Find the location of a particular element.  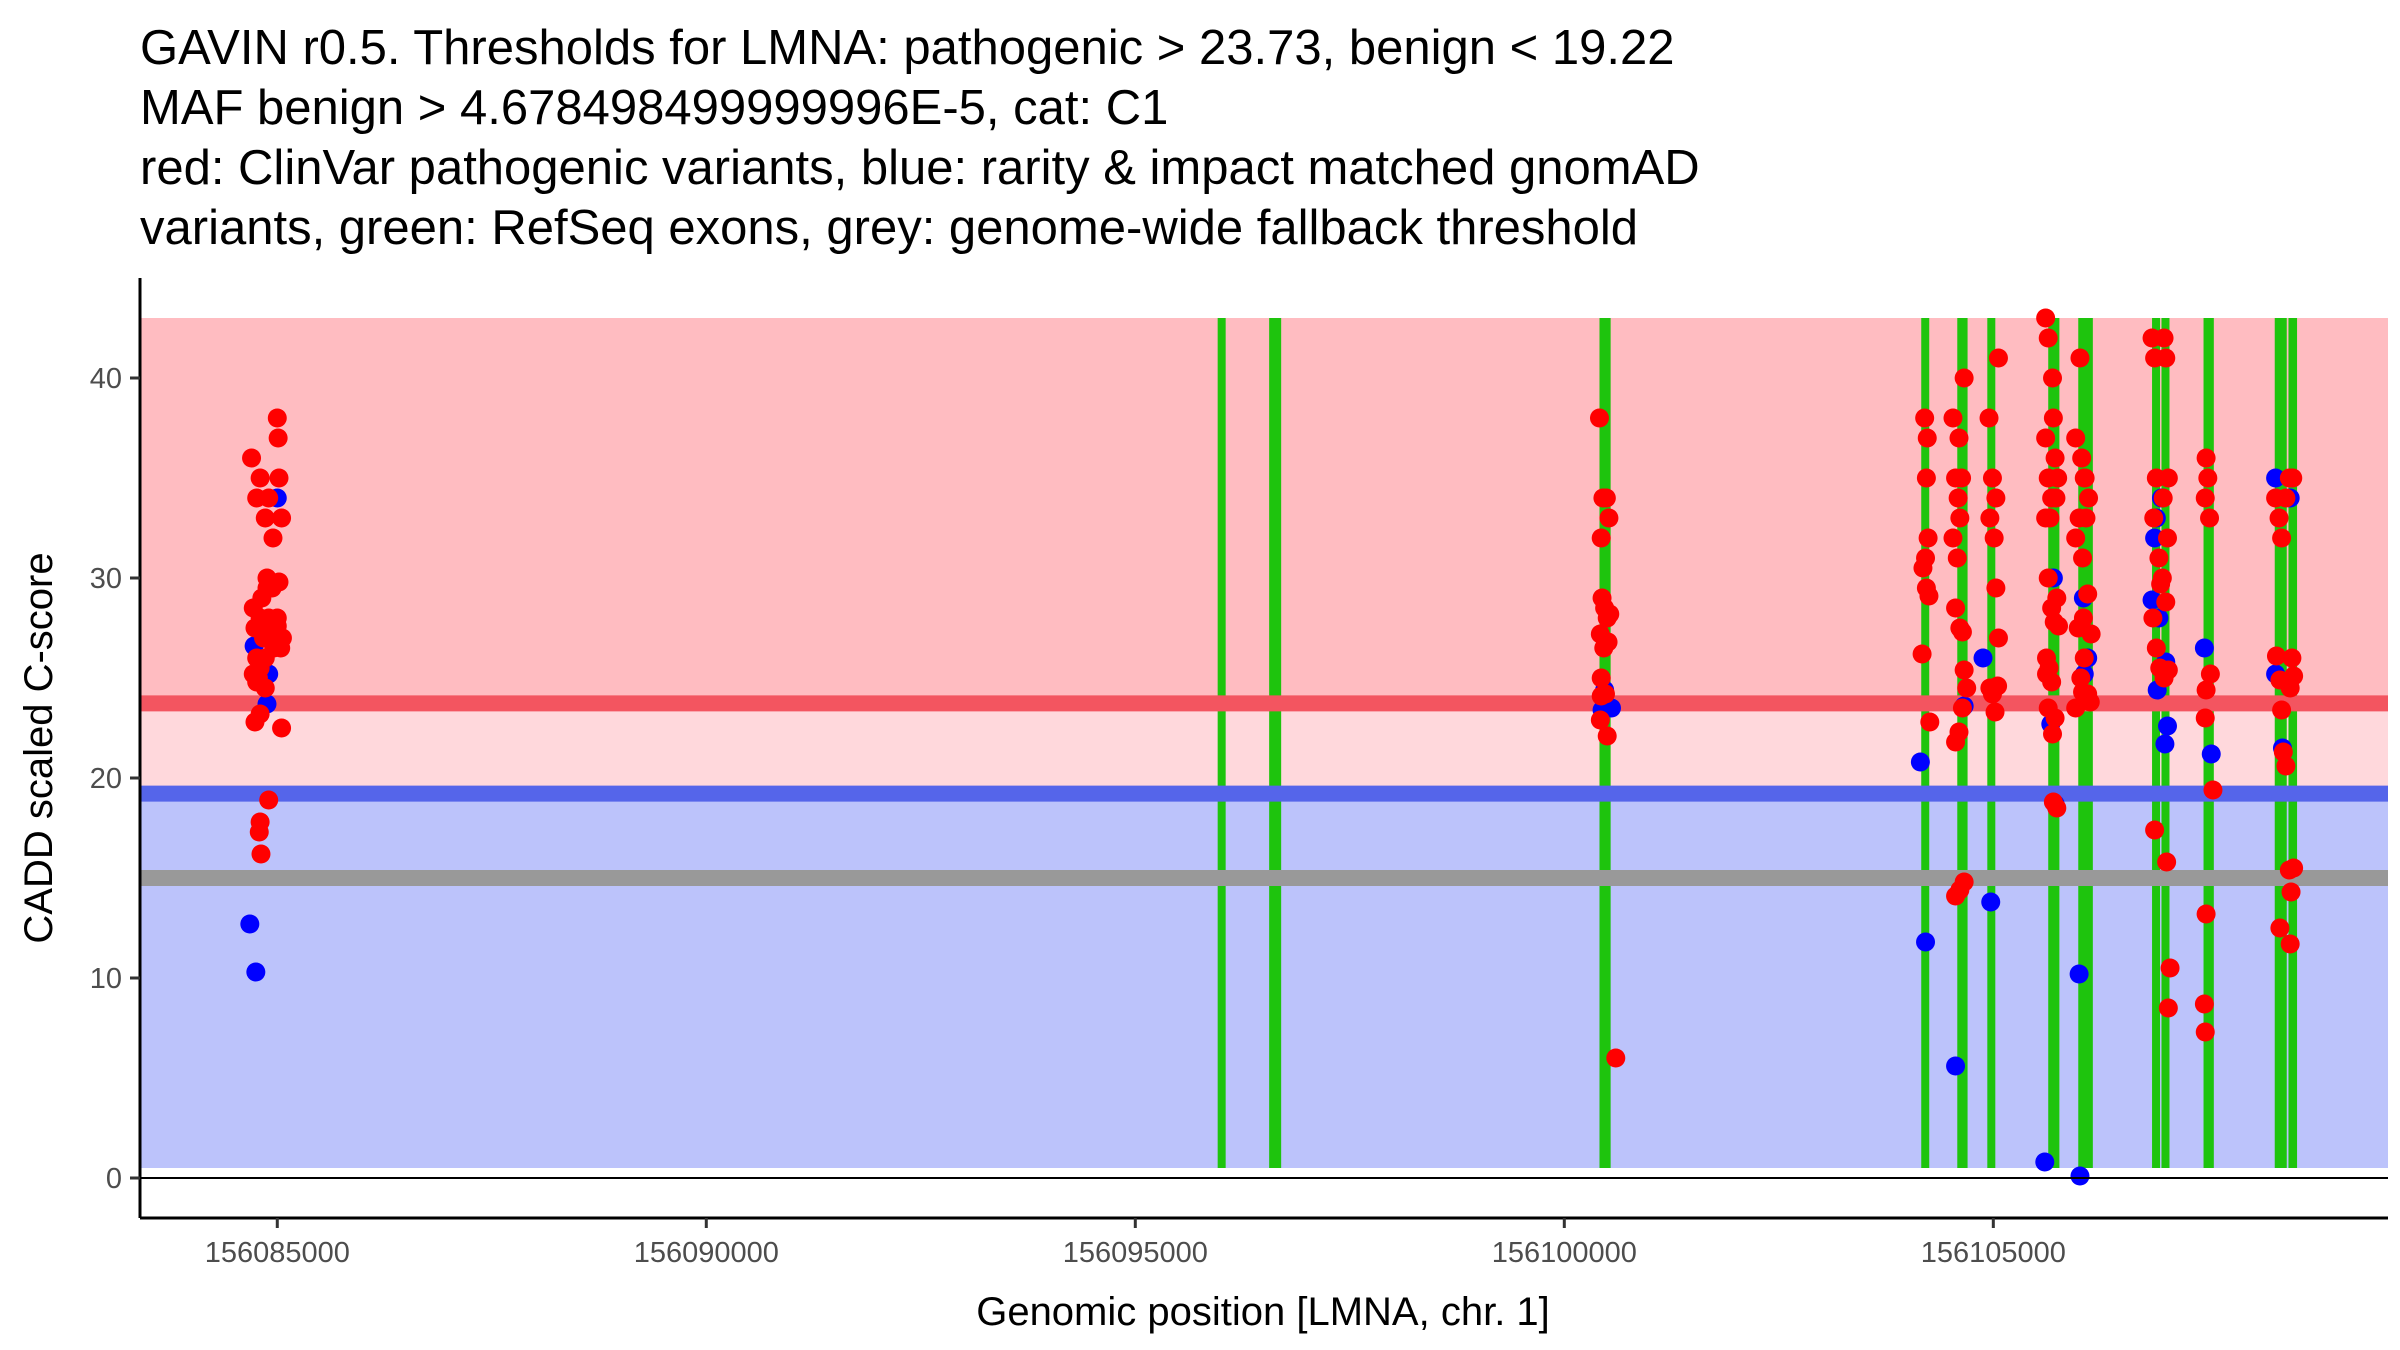

y-tick-label: 0 is located at coordinates (114, 1179).